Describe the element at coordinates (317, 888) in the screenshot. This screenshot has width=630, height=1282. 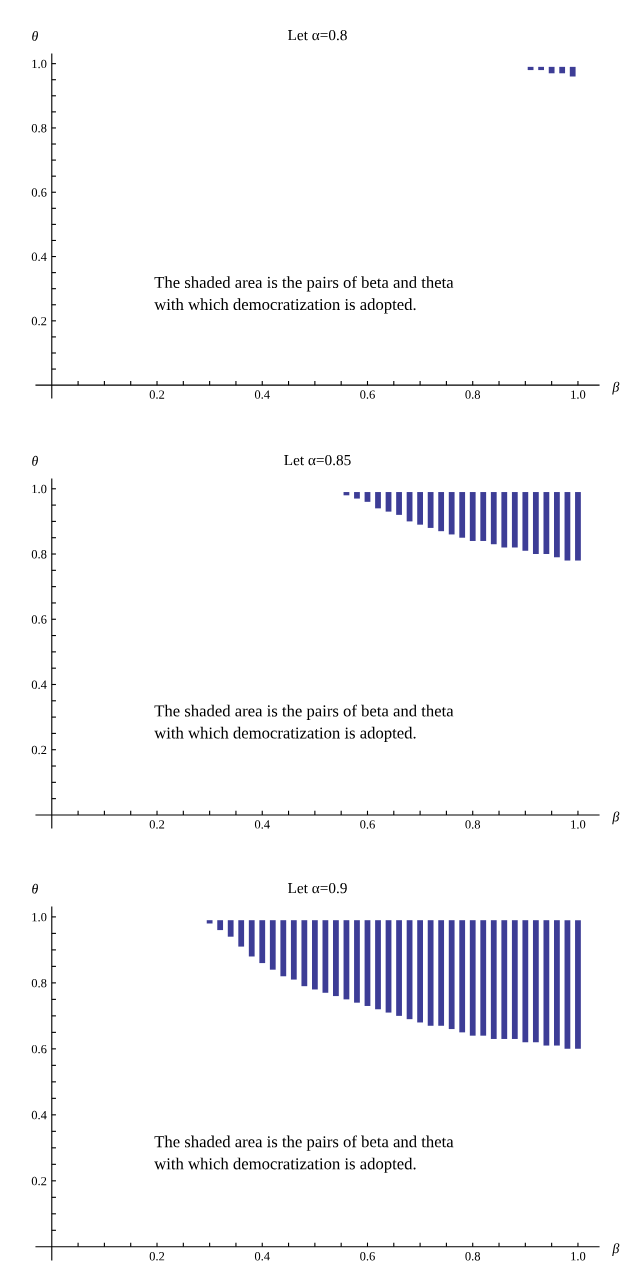
I see `chart-title: Let α=0.9` at that location.